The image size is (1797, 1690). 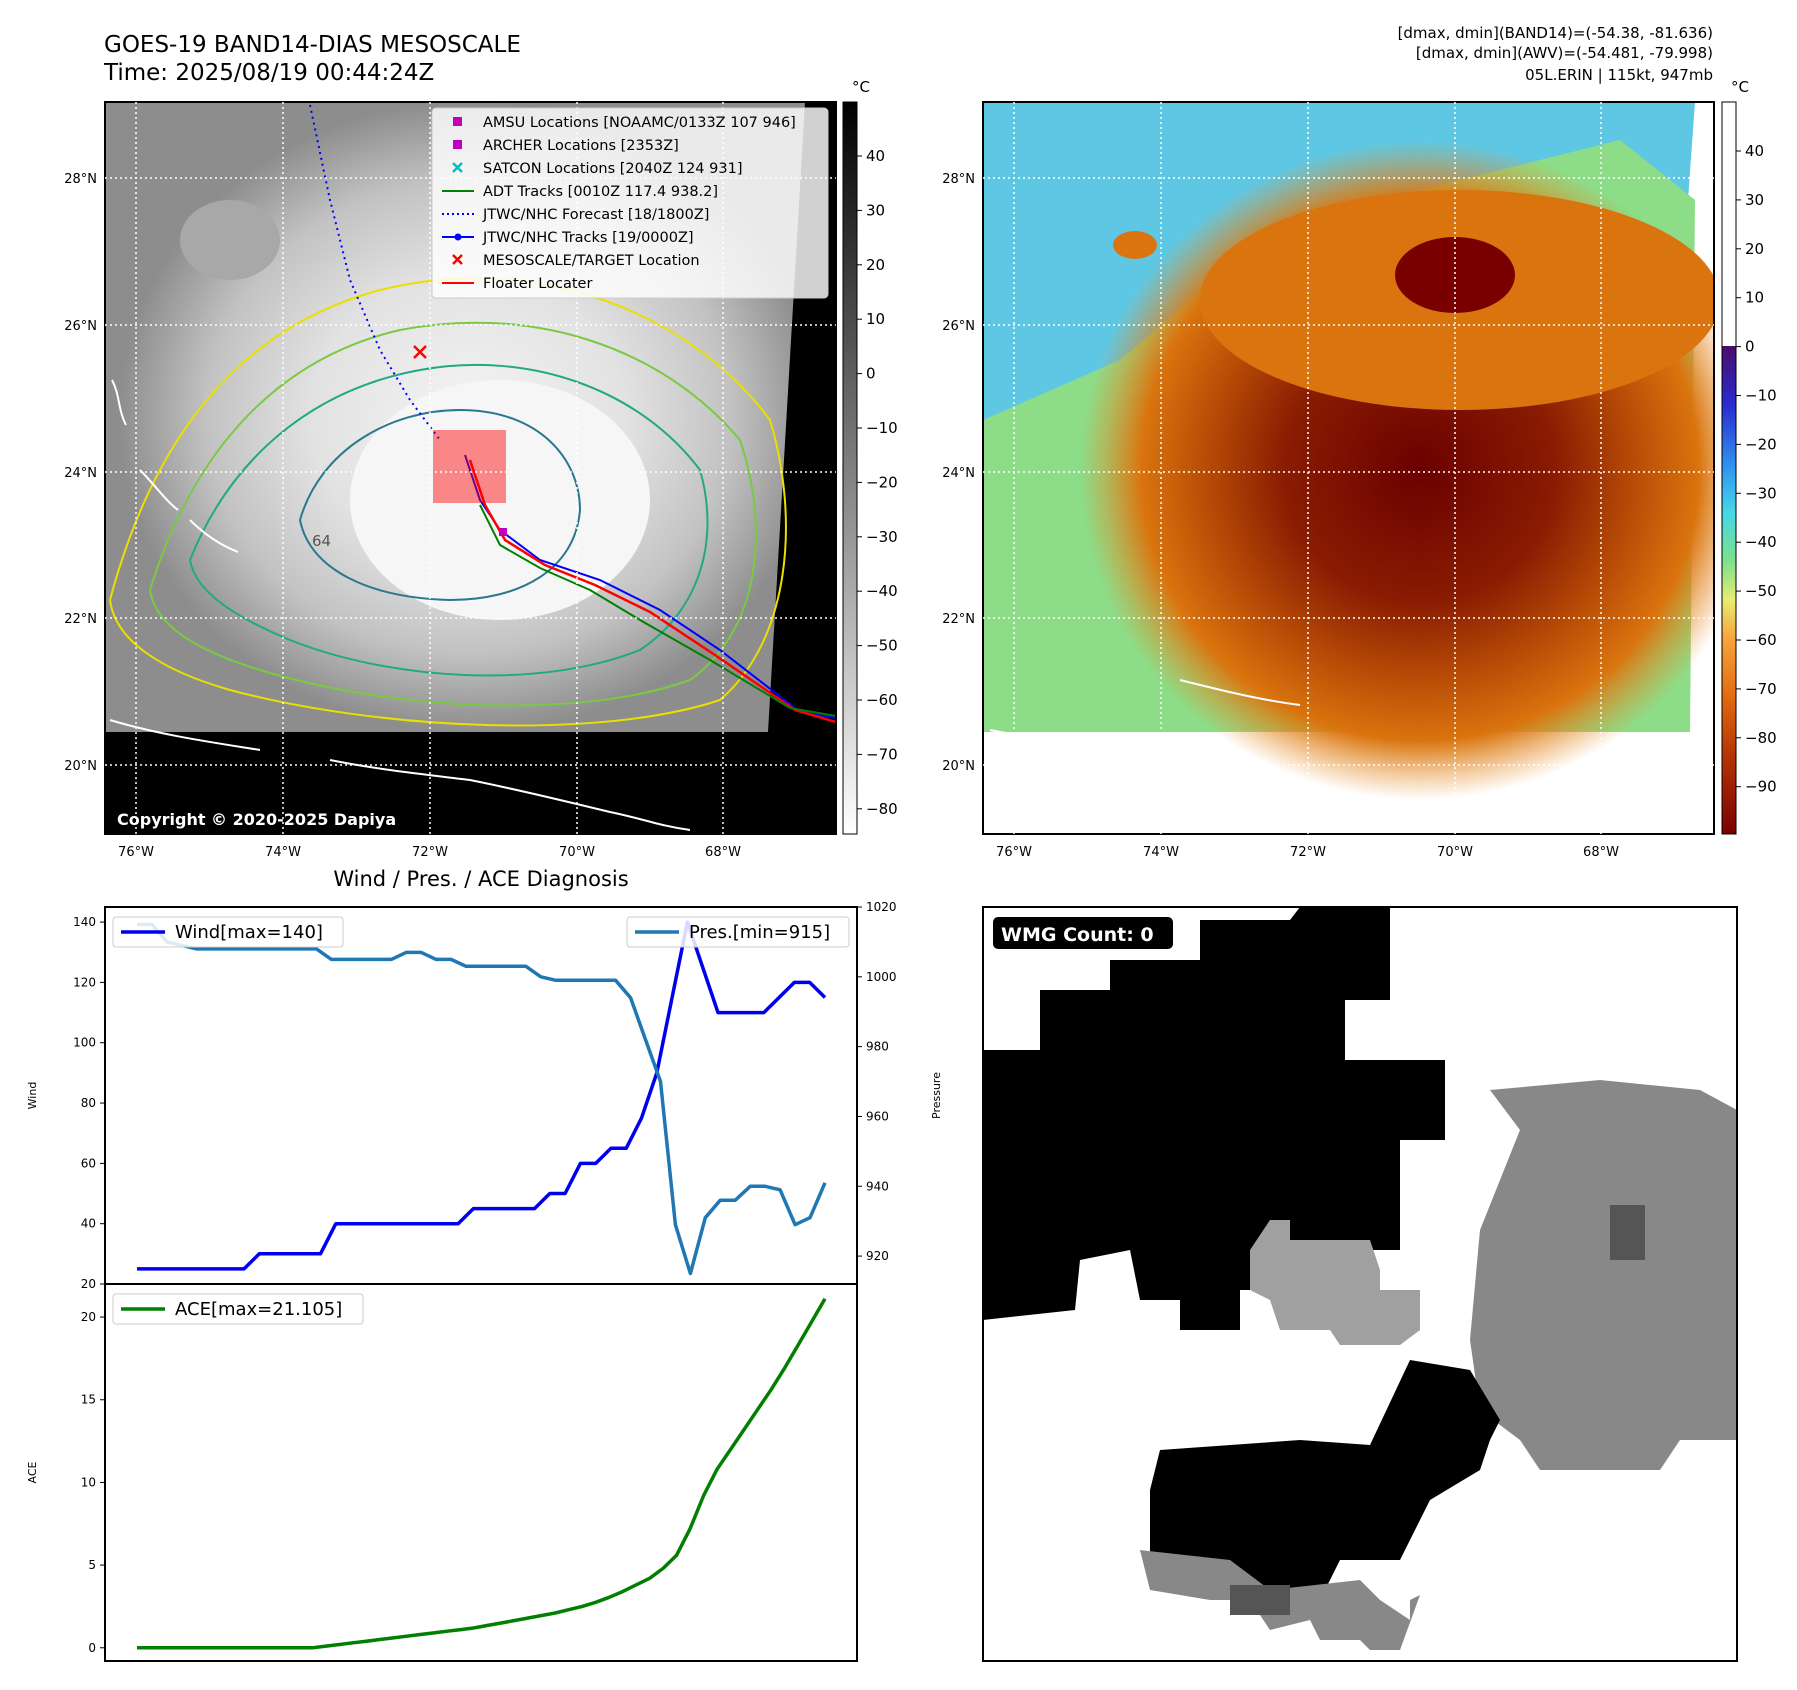 I want to click on lat-label-3: 22°N, so click(x=958, y=619).